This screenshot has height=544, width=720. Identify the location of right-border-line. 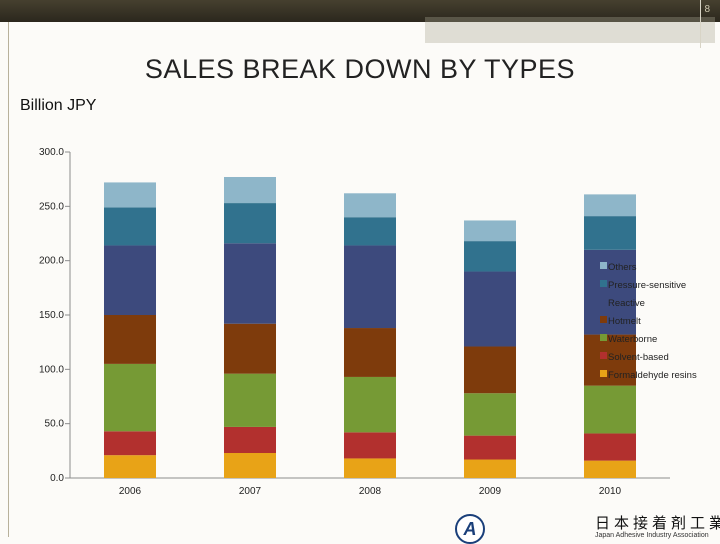
(700, 24).